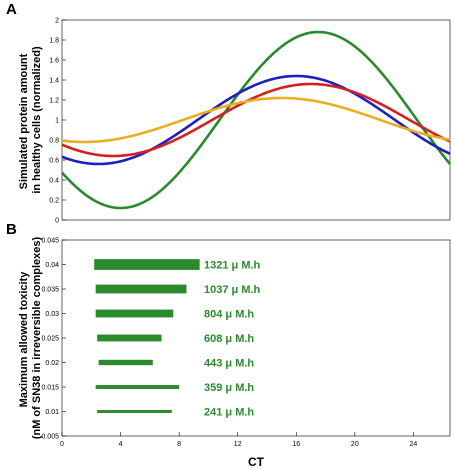  Describe the element at coordinates (355, 444) in the screenshot. I see `panel-b-xtick-label: 20` at that location.